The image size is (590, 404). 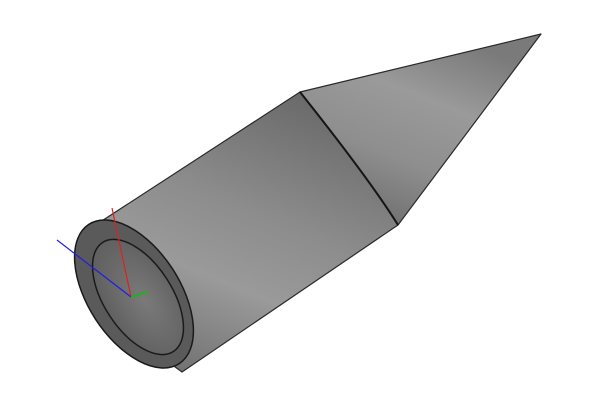 I want to click on axis-triad, so click(x=102, y=252).